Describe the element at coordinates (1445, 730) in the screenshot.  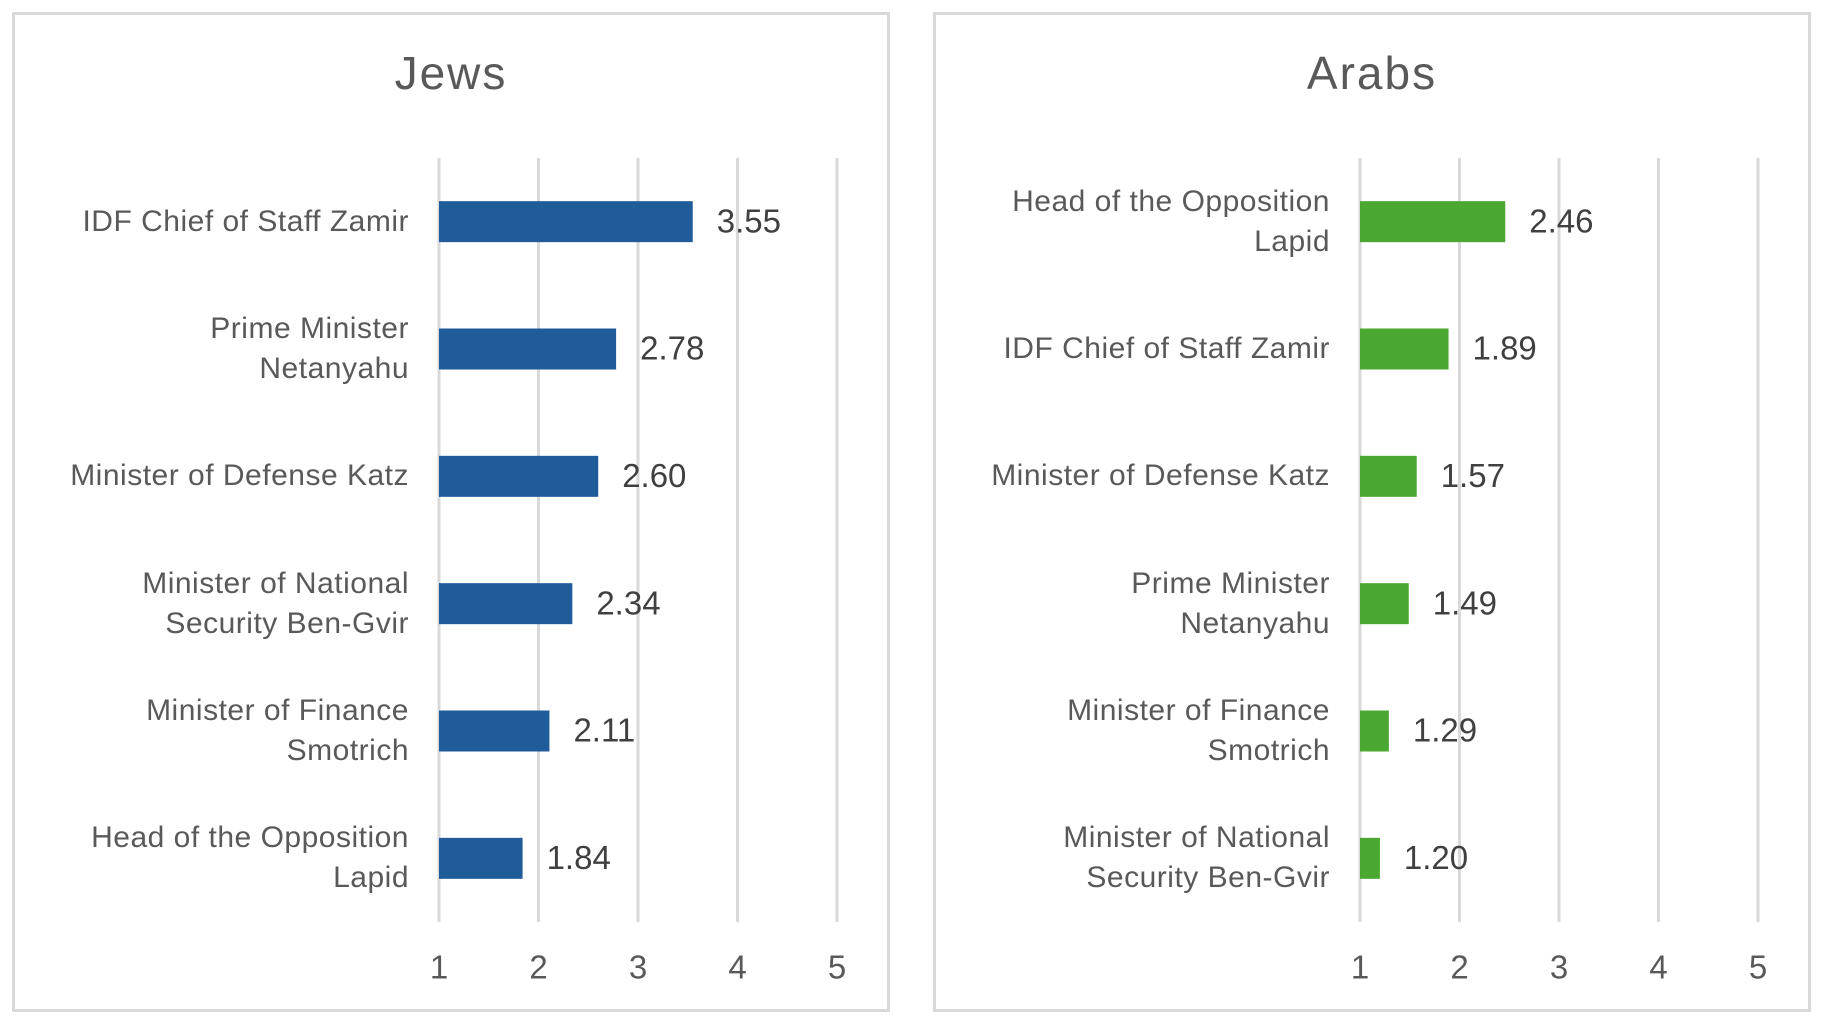
I see `data-label: 1.29` at that location.